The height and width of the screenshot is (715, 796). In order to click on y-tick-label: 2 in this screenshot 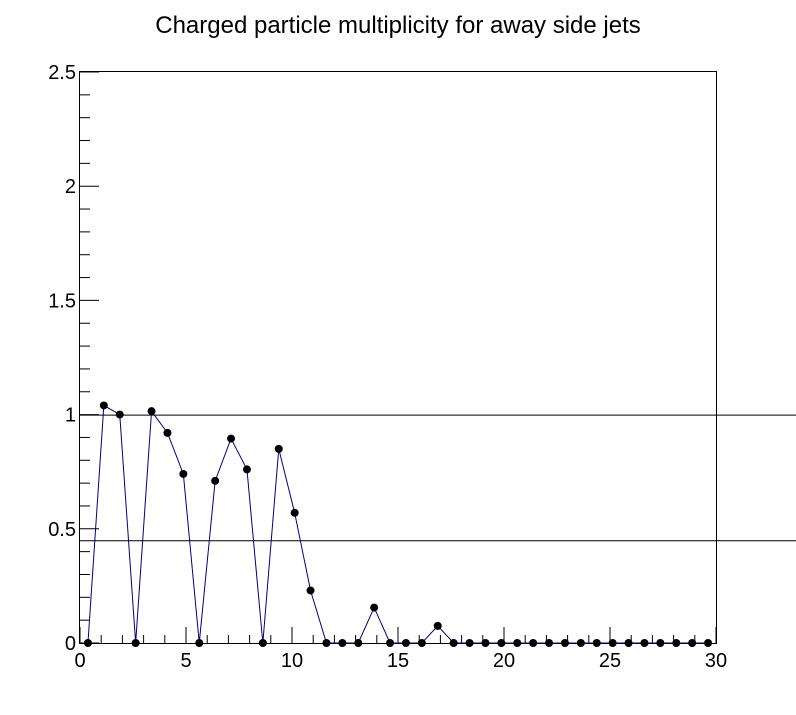, I will do `click(70, 187)`.